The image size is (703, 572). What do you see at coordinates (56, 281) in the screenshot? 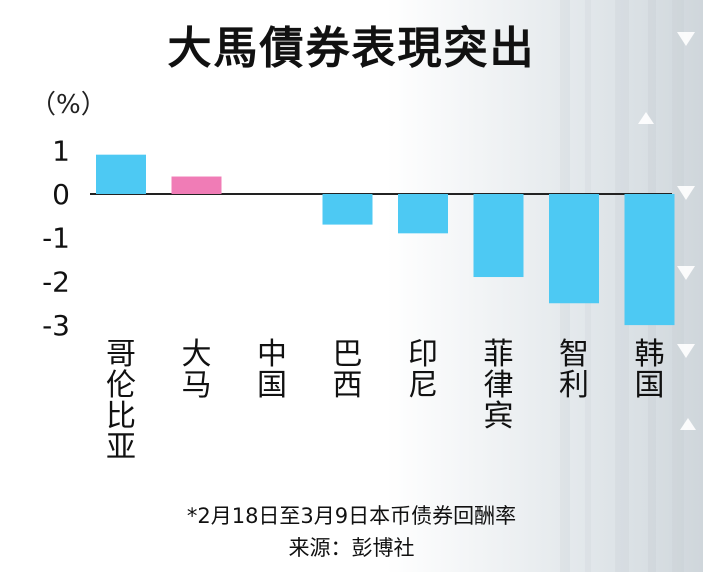
I see `y-tick-label: -2` at bounding box center [56, 281].